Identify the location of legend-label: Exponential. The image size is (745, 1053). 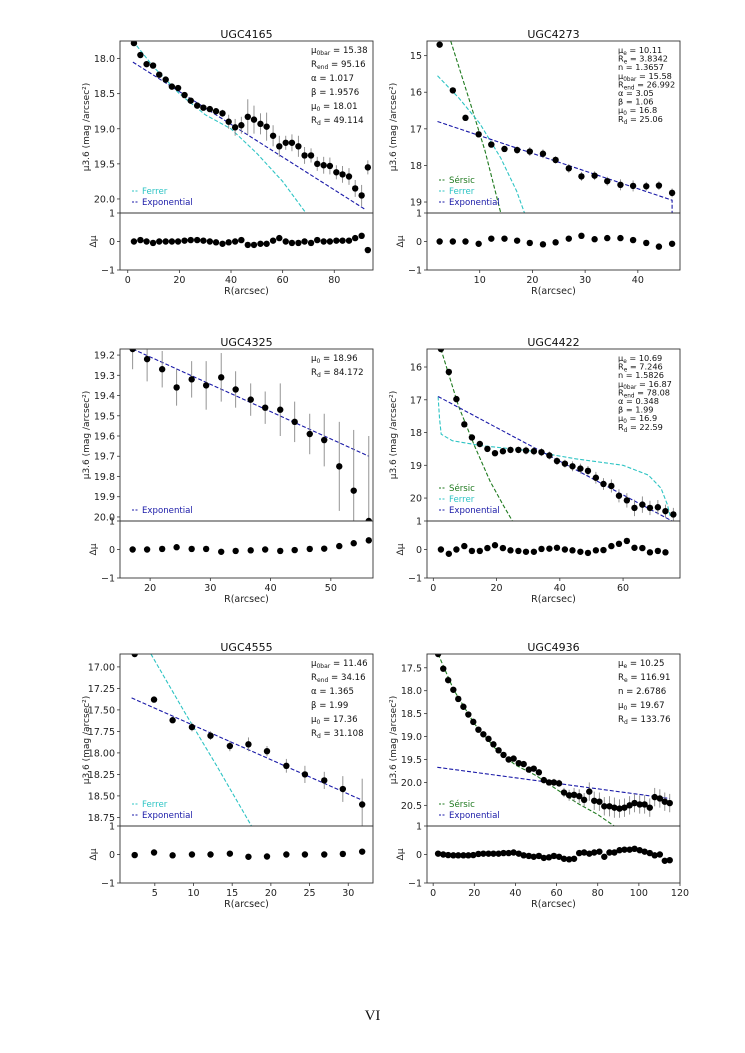
(474, 816).